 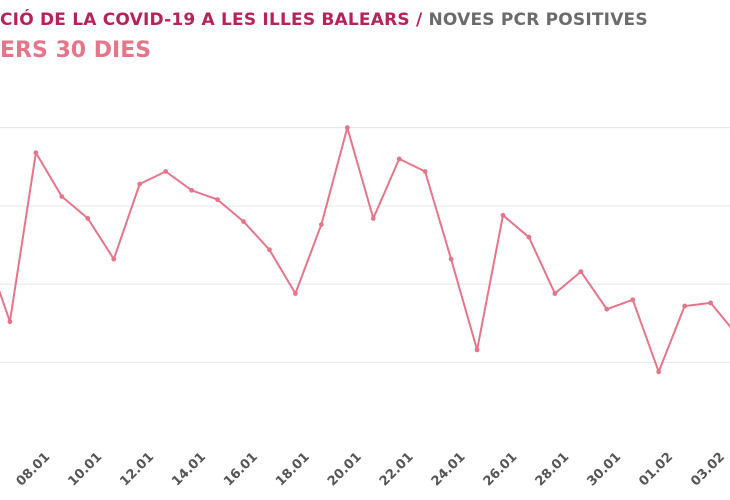 I want to click on chart-title-suffix: NOVES PCR POSITIVES, so click(x=538, y=20).